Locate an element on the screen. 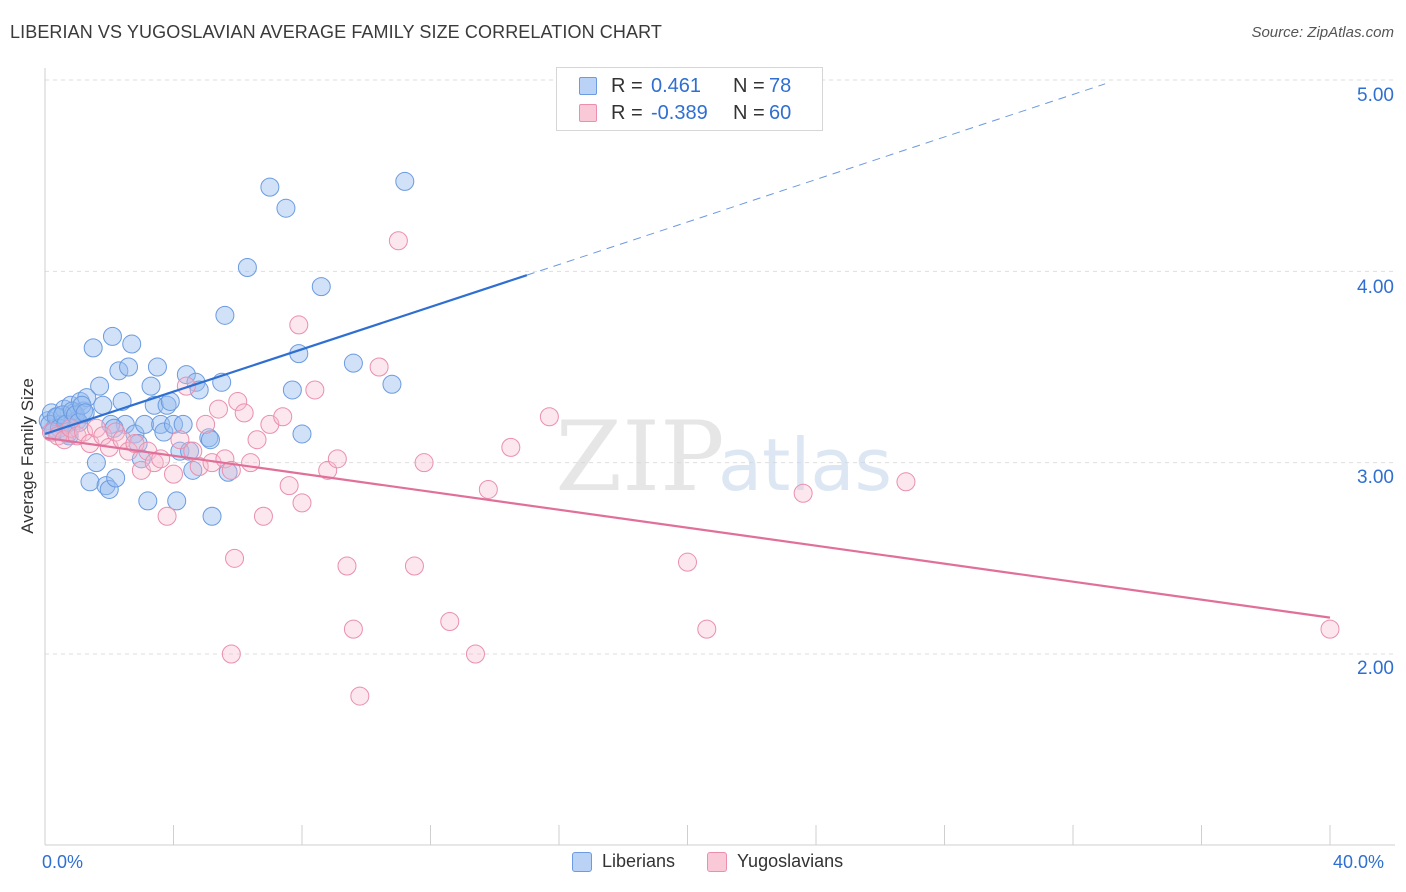 The image size is (1406, 892). watermark: ZIP atlas is located at coordinates (723, 457).